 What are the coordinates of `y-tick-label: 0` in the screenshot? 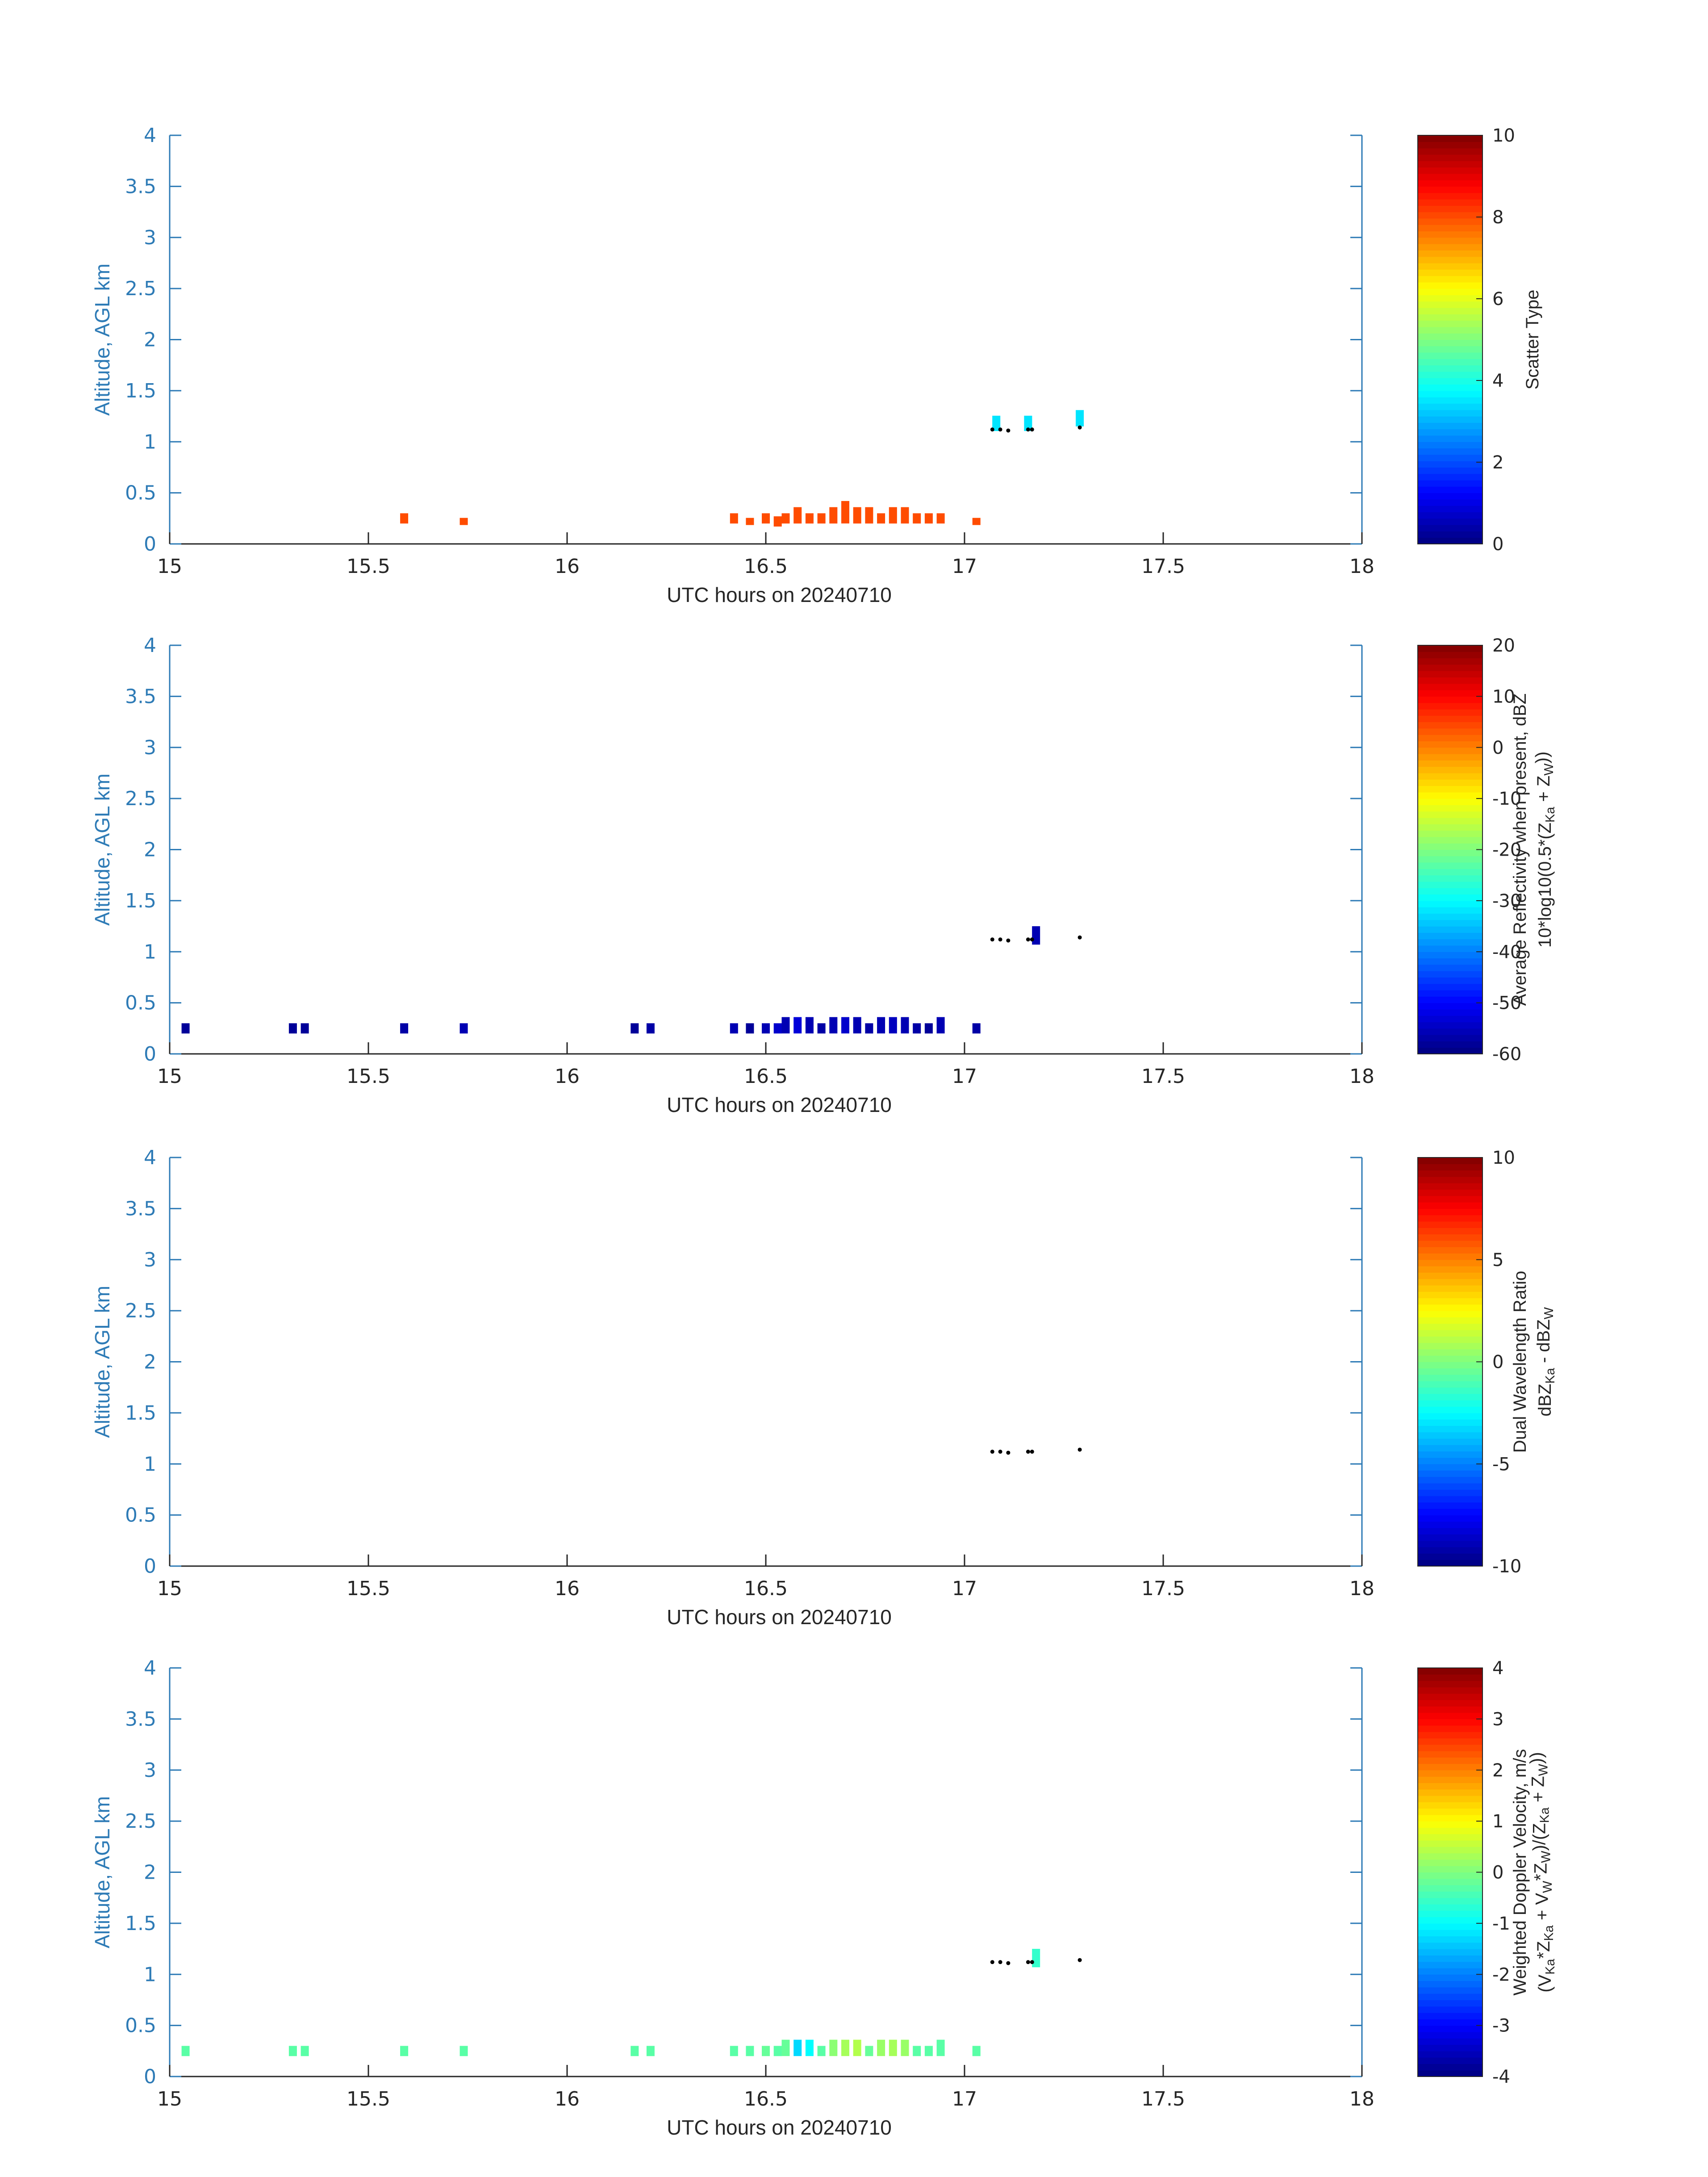 It's located at (150, 1054).